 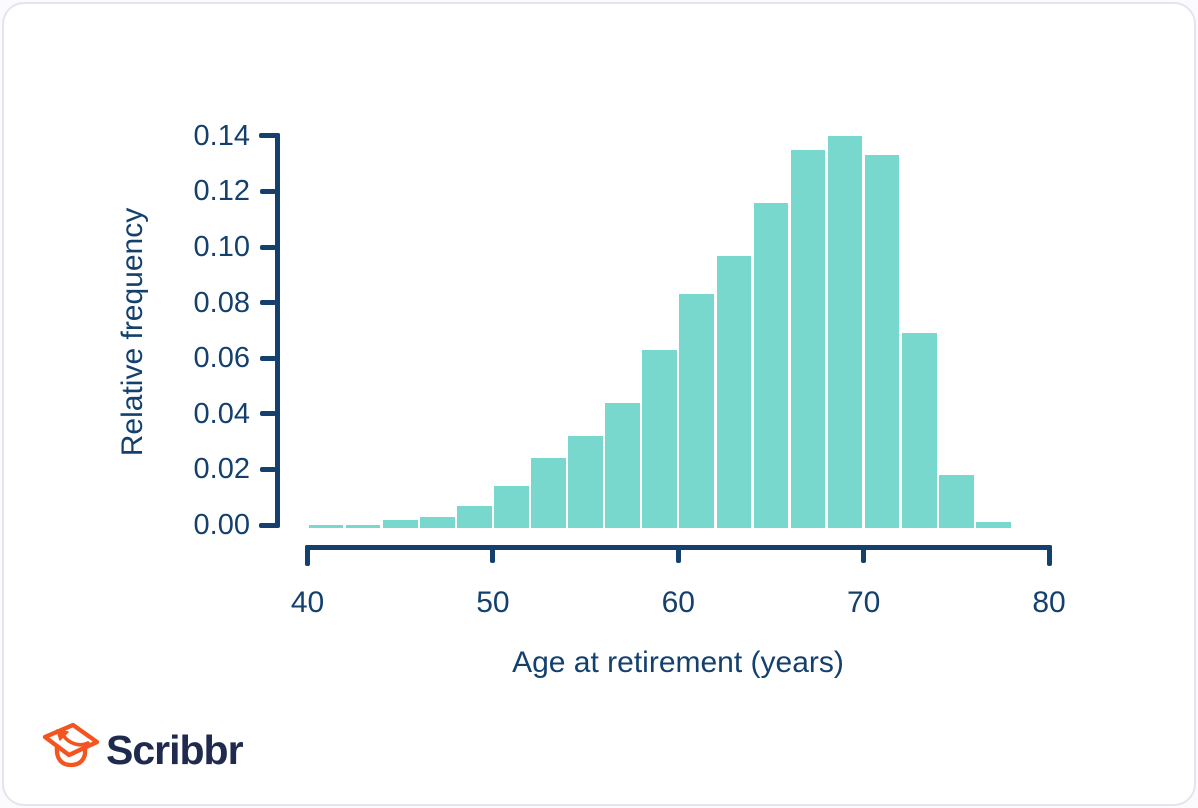 I want to click on y-axis-title: Relative frequency, so click(x=132, y=332).